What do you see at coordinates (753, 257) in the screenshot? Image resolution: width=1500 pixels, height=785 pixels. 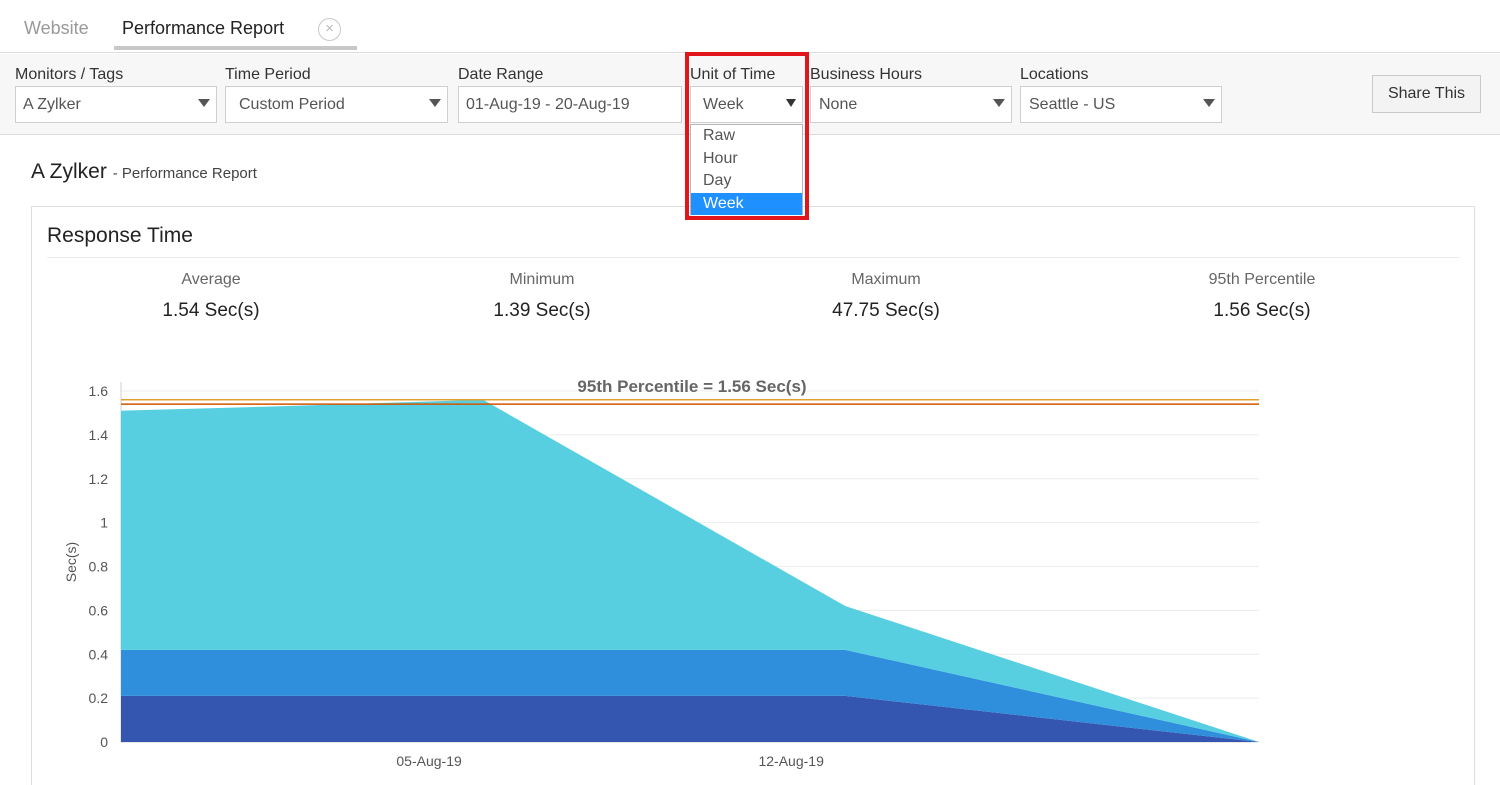 I see `divider` at bounding box center [753, 257].